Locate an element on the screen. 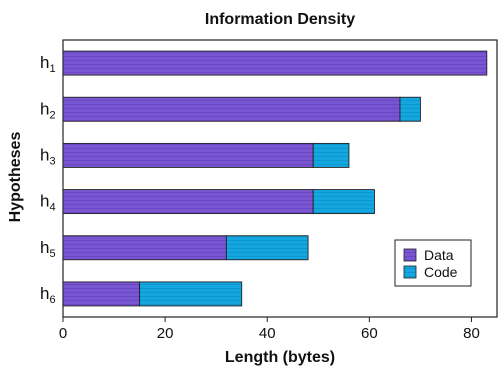 The height and width of the screenshot is (371, 502). bar-code-h3 is located at coordinates (331, 155).